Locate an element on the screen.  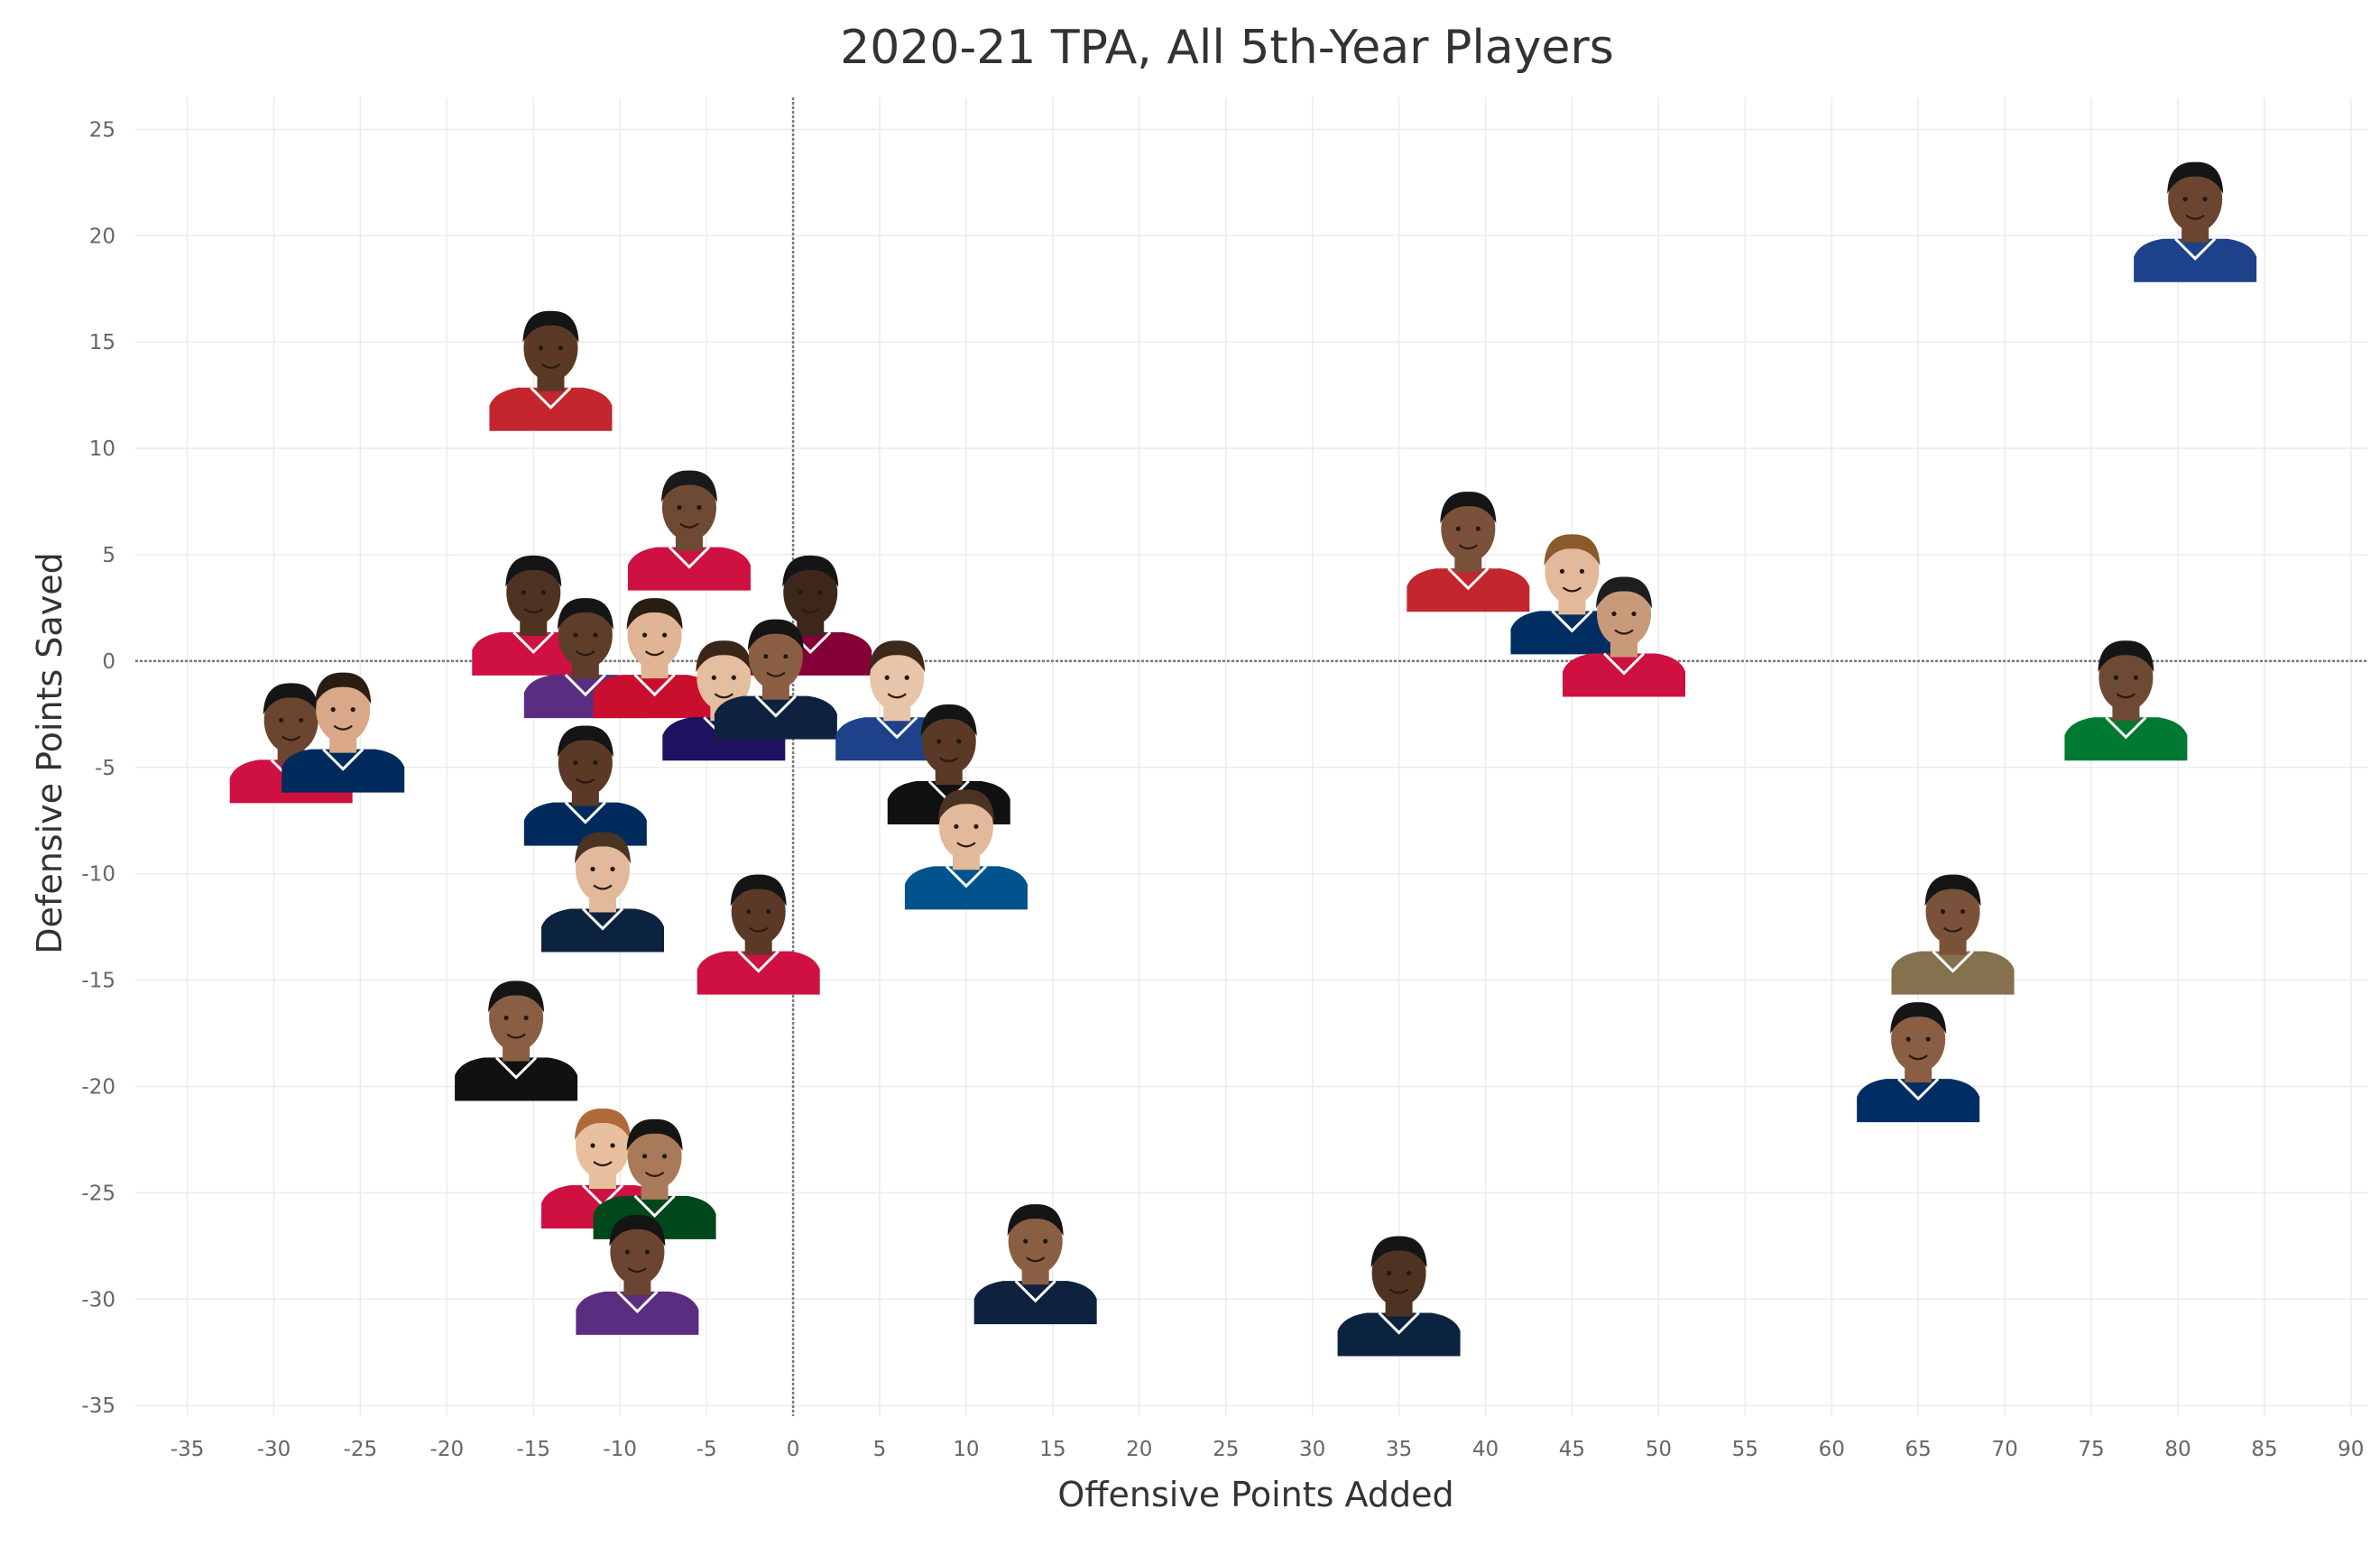
y-tick-label: 25 is located at coordinates (102, 130).